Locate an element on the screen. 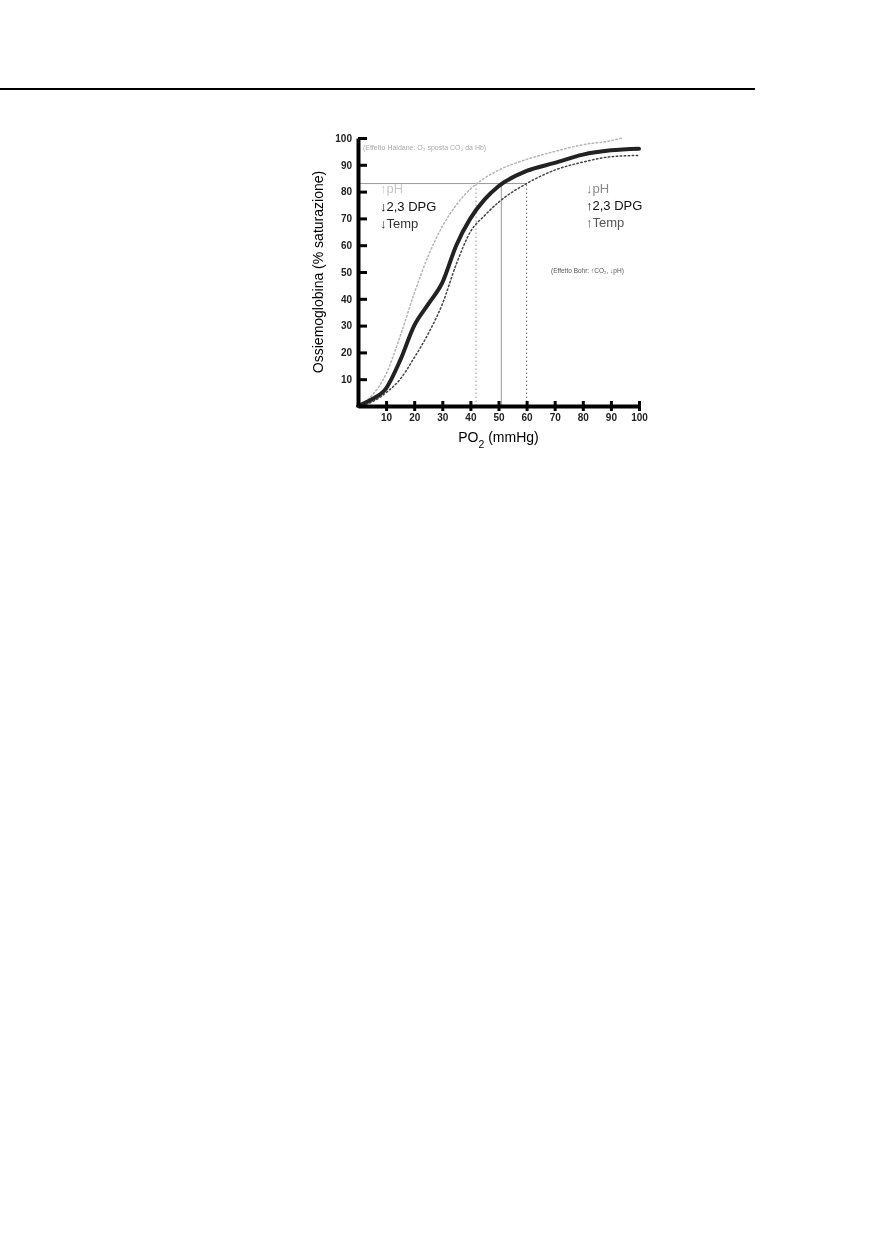 Image resolution: width=872 pixels, height=1241 pixels. y-tick-label: 80 is located at coordinates (346, 192).